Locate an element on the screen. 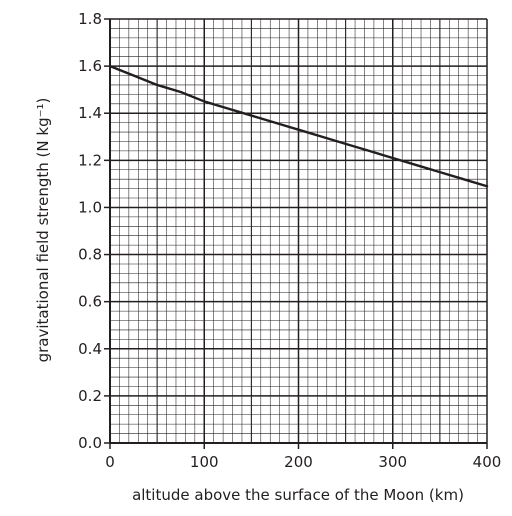 The width and height of the screenshot is (512, 516). x-tick-label: 400 is located at coordinates (487, 462).